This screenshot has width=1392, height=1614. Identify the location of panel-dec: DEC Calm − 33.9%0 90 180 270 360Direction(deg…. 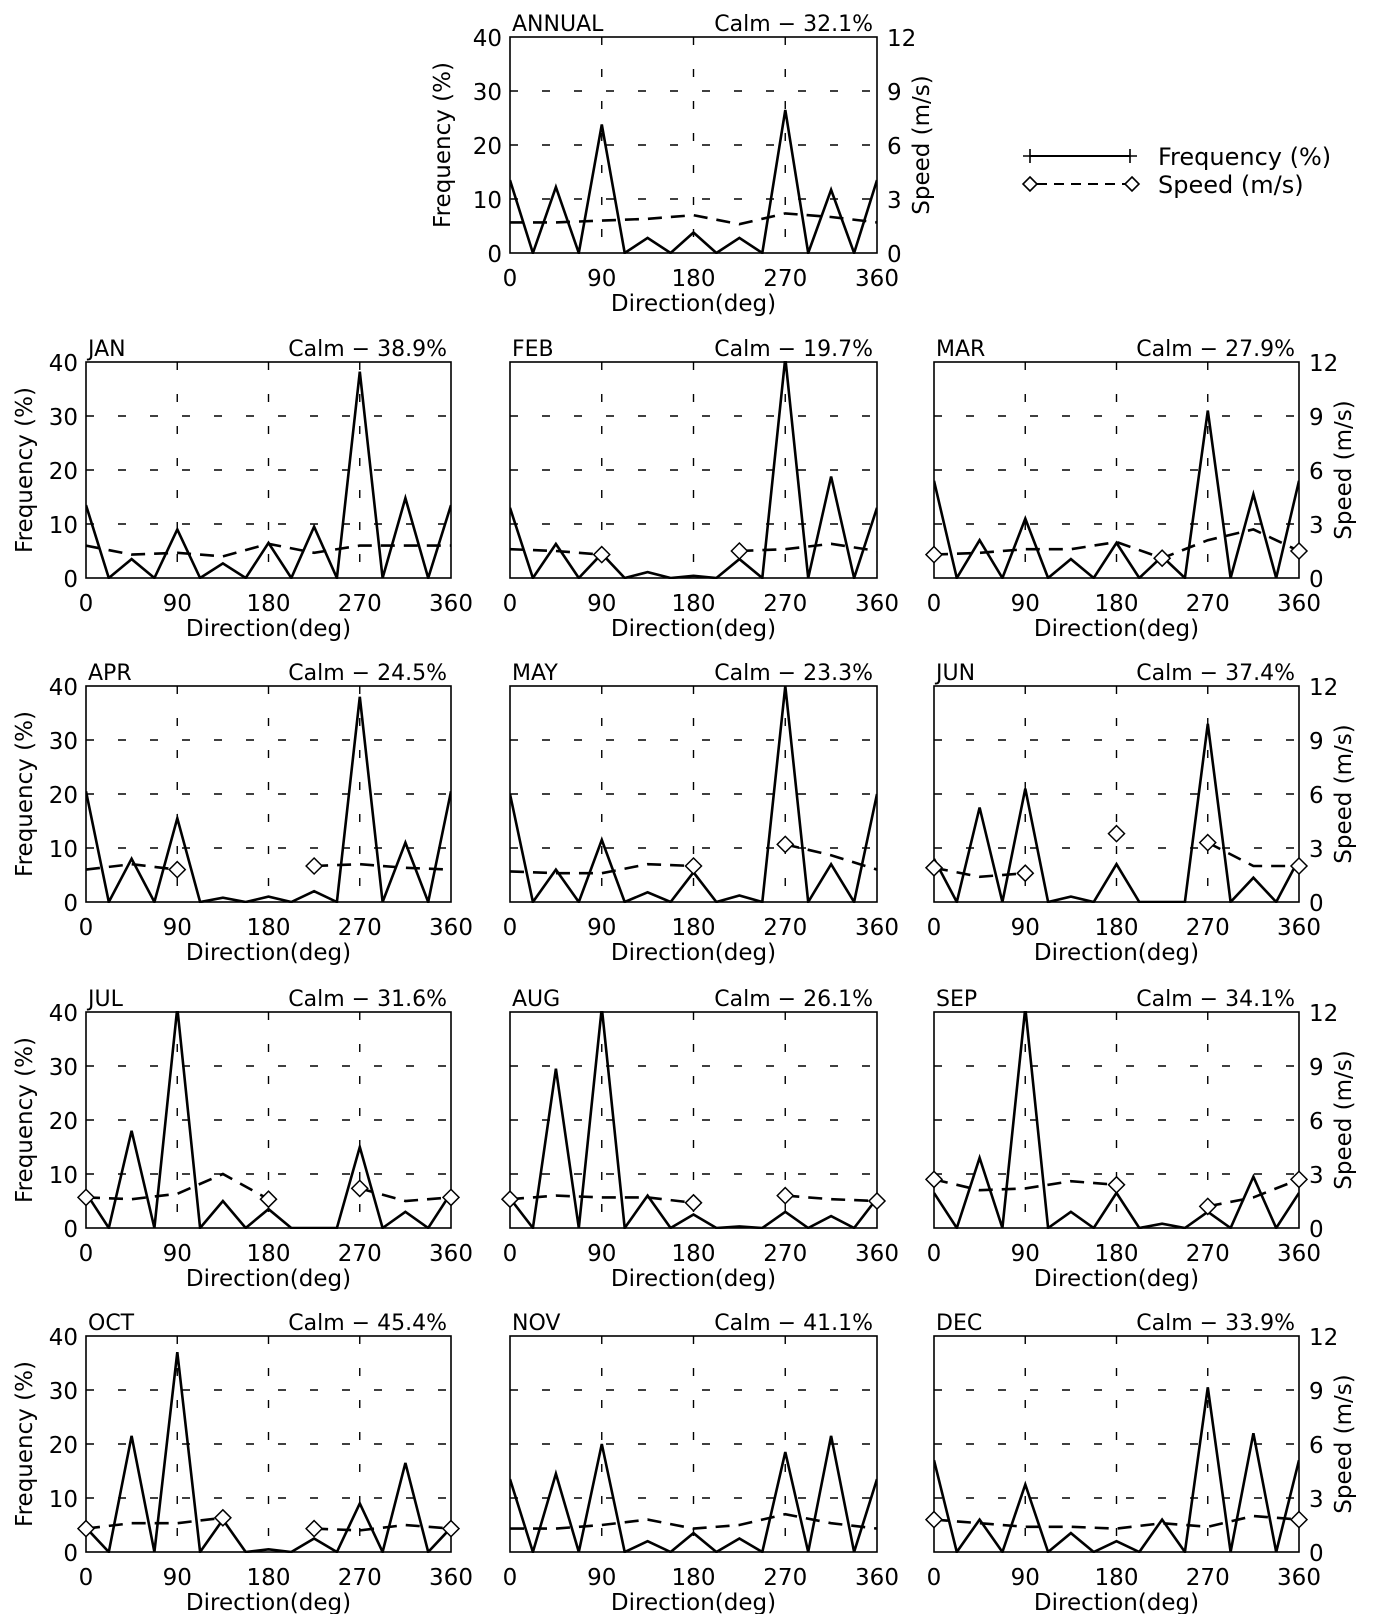
(1140, 1462).